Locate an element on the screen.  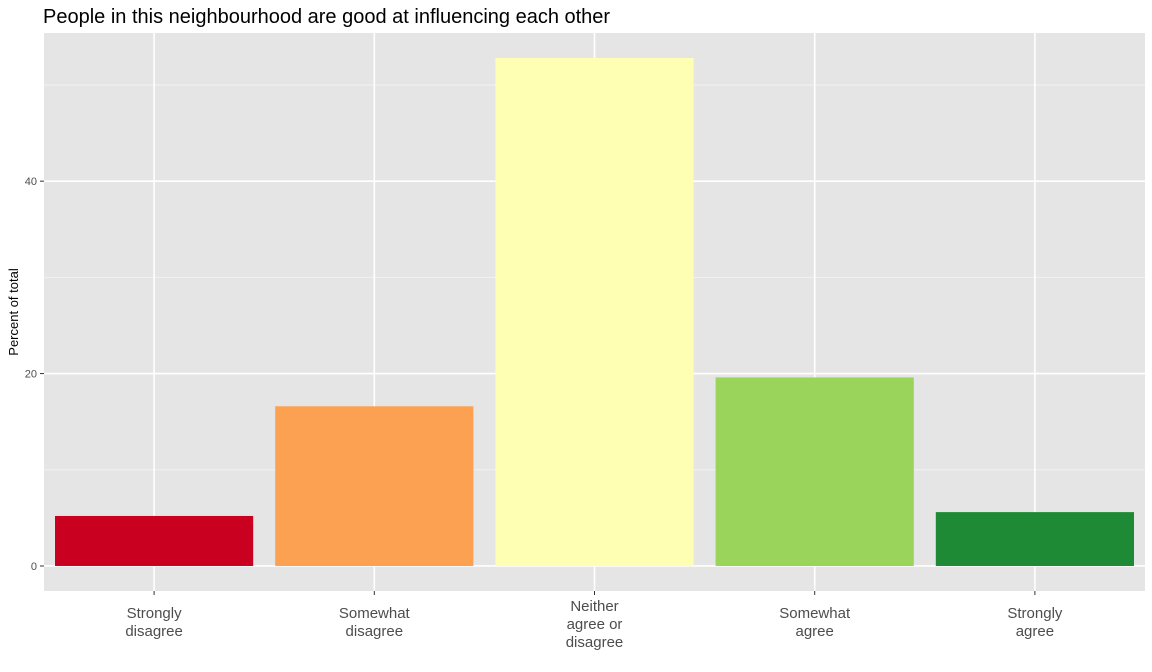
y-tick-label: 0 is located at coordinates (34, 567).